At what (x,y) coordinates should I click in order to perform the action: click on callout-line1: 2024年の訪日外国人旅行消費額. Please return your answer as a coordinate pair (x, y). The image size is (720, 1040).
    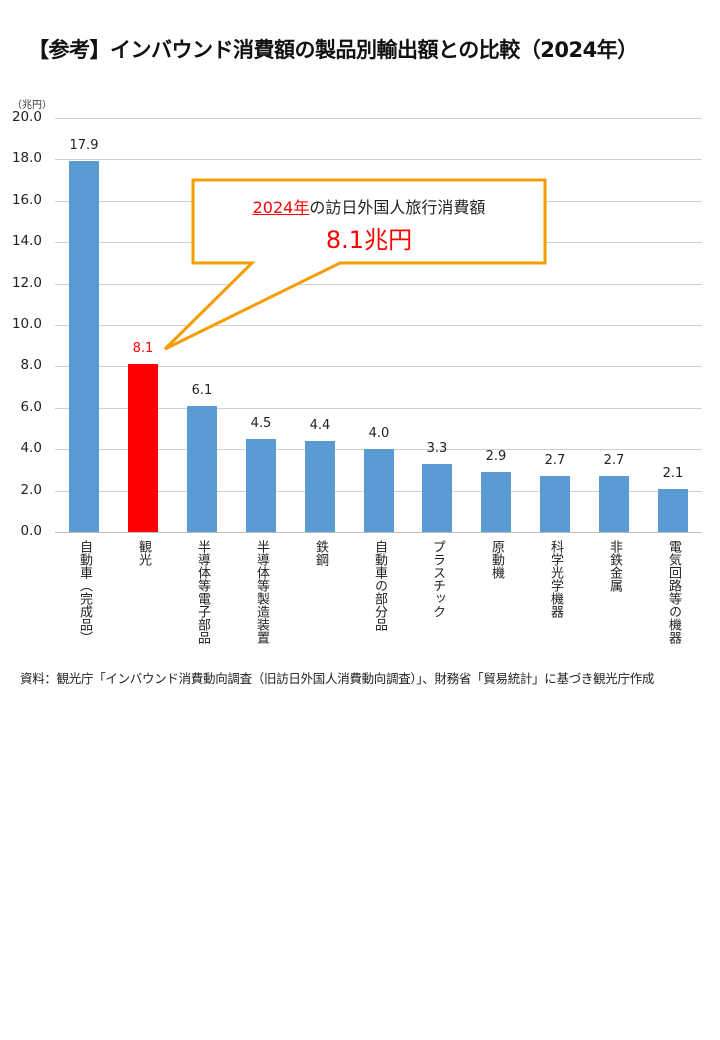
    Looking at the image, I should click on (369, 206).